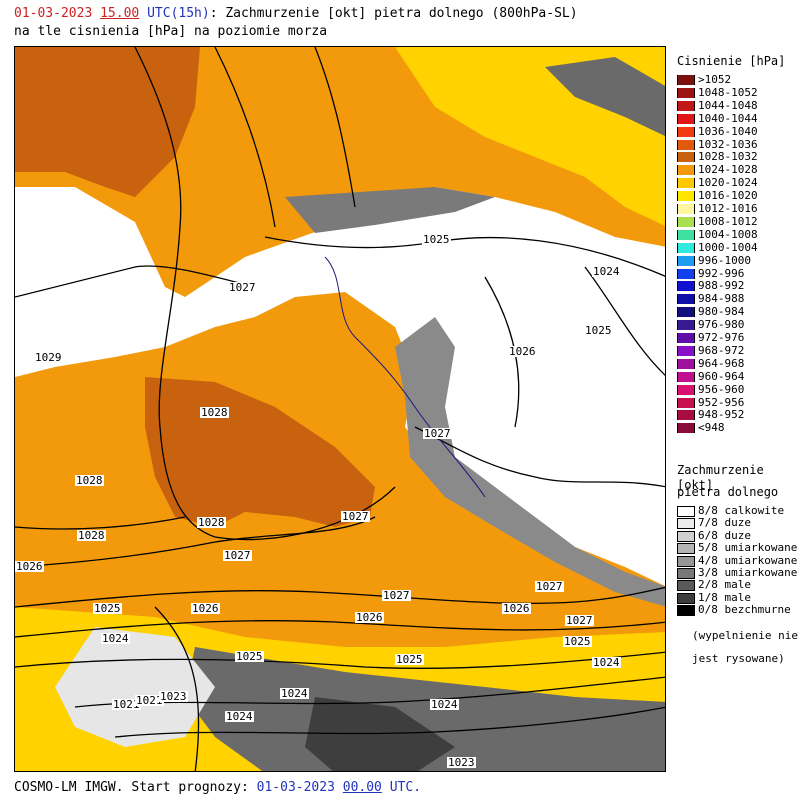  What do you see at coordinates (728, 247) in the screenshot?
I see `pressure-legend-label: 1000-1004` at bounding box center [728, 247].